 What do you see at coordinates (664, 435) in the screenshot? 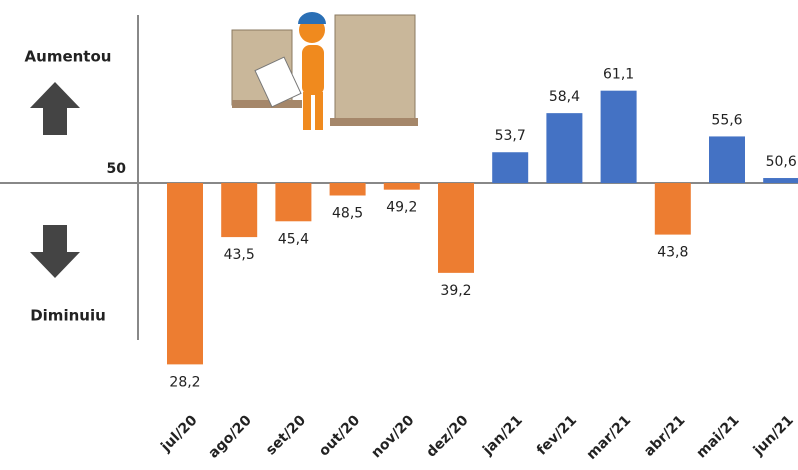
I see `x-tick-label: abr/21` at bounding box center [664, 435].